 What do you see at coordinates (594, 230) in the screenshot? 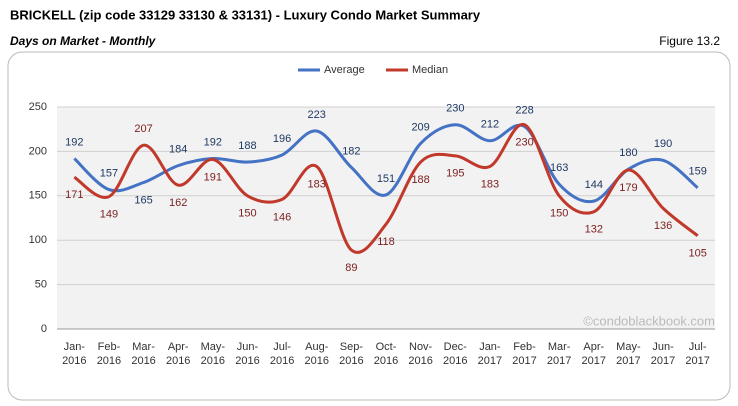
I see `data-label: 132` at bounding box center [594, 230].